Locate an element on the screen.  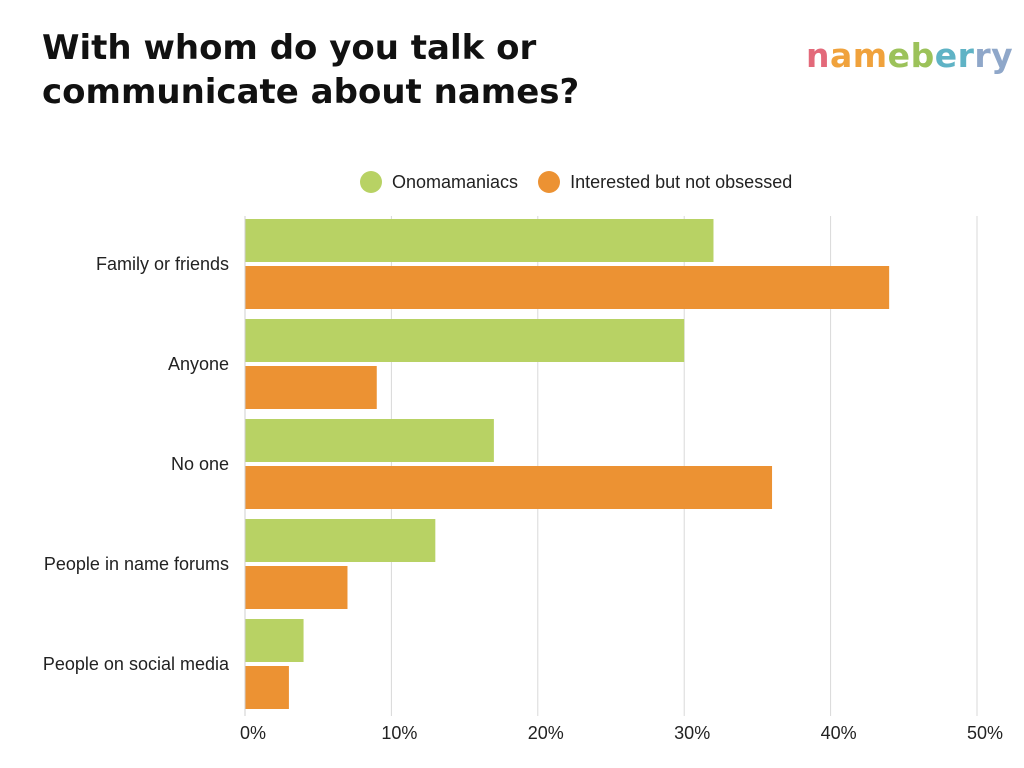
logo-letter: m is located at coordinates (870, 55).